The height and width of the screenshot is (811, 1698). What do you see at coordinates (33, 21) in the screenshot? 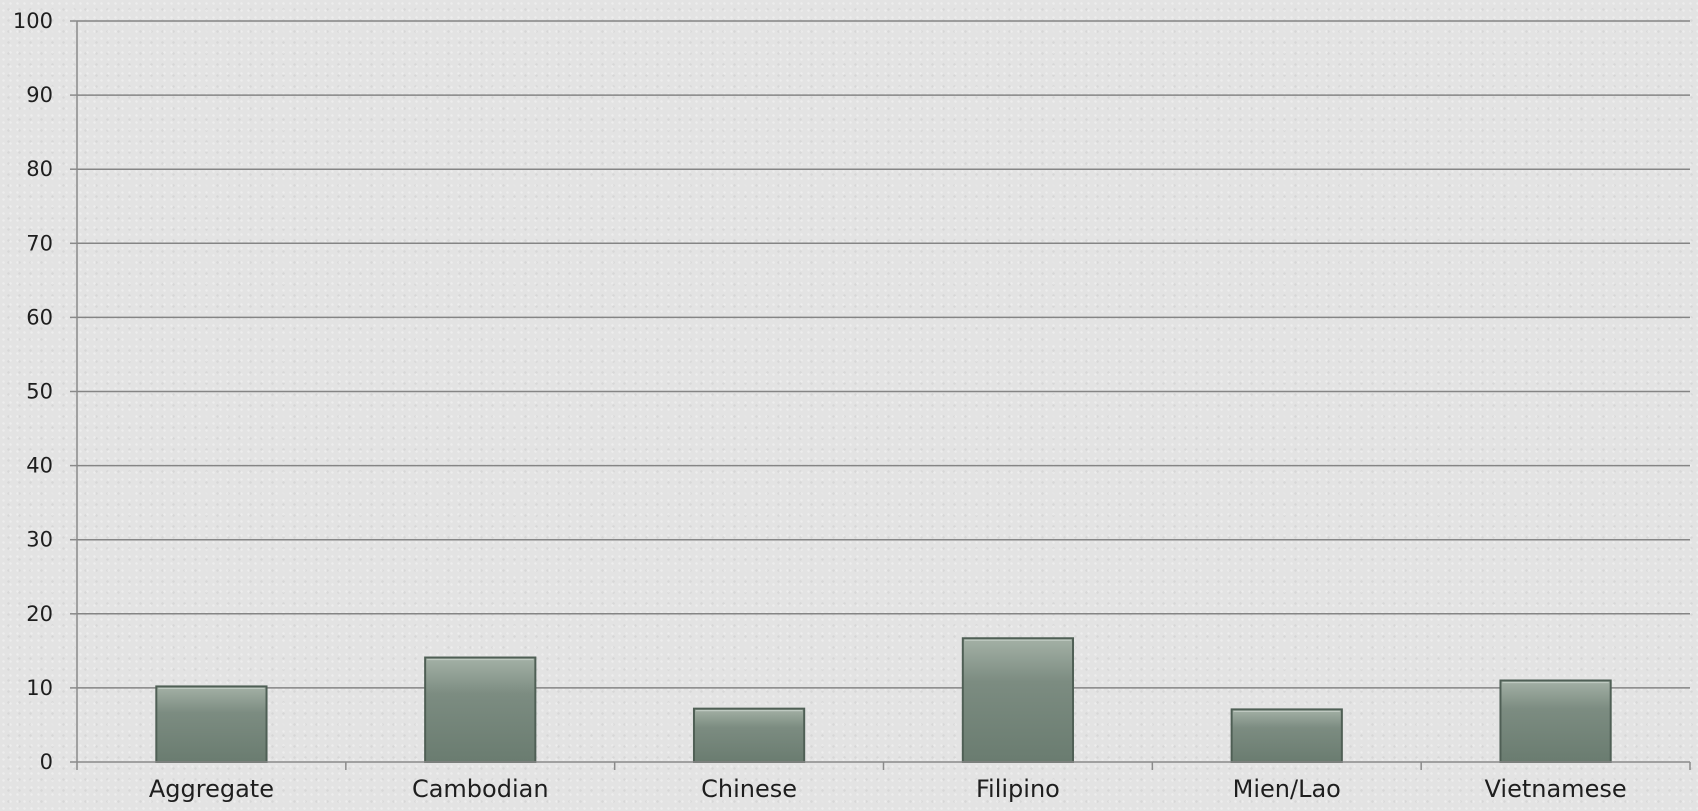
I see `y-tick-label: 100` at bounding box center [33, 21].